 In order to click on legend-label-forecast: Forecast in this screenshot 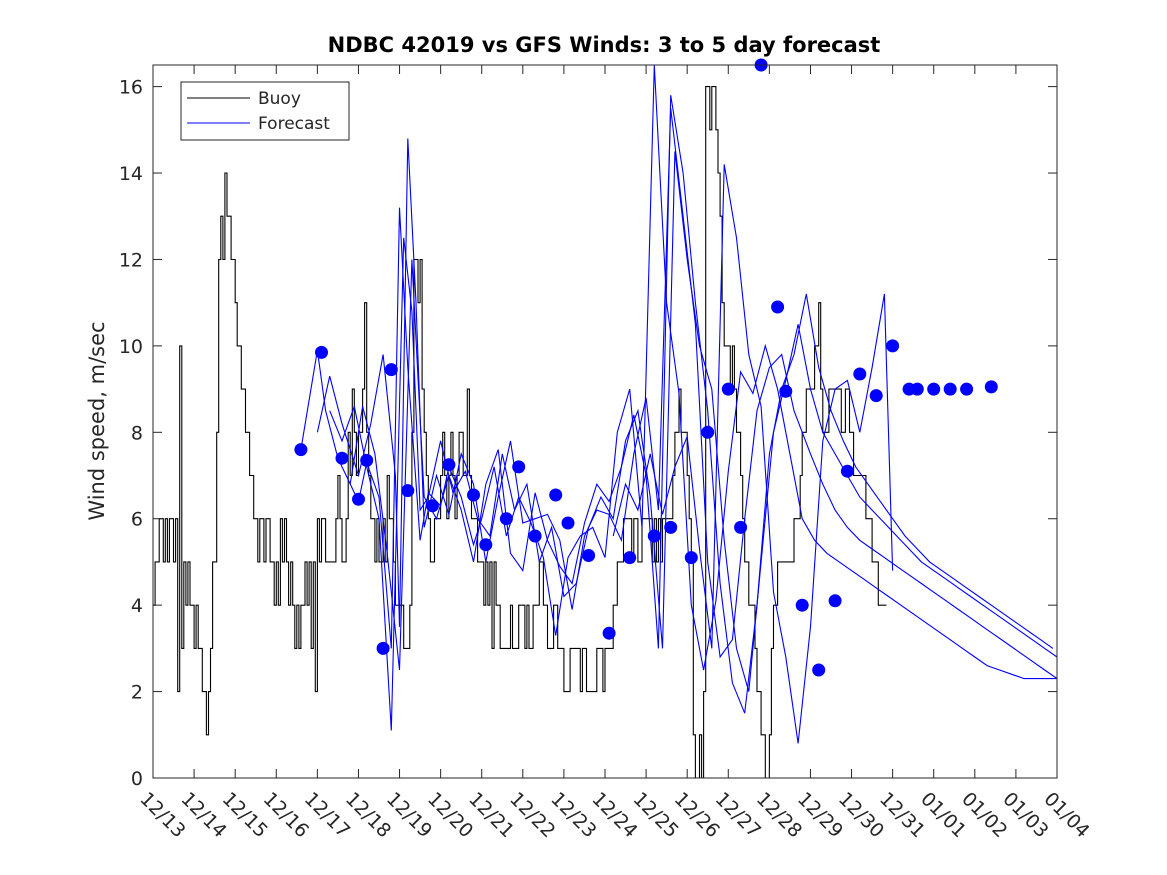, I will do `click(294, 124)`.